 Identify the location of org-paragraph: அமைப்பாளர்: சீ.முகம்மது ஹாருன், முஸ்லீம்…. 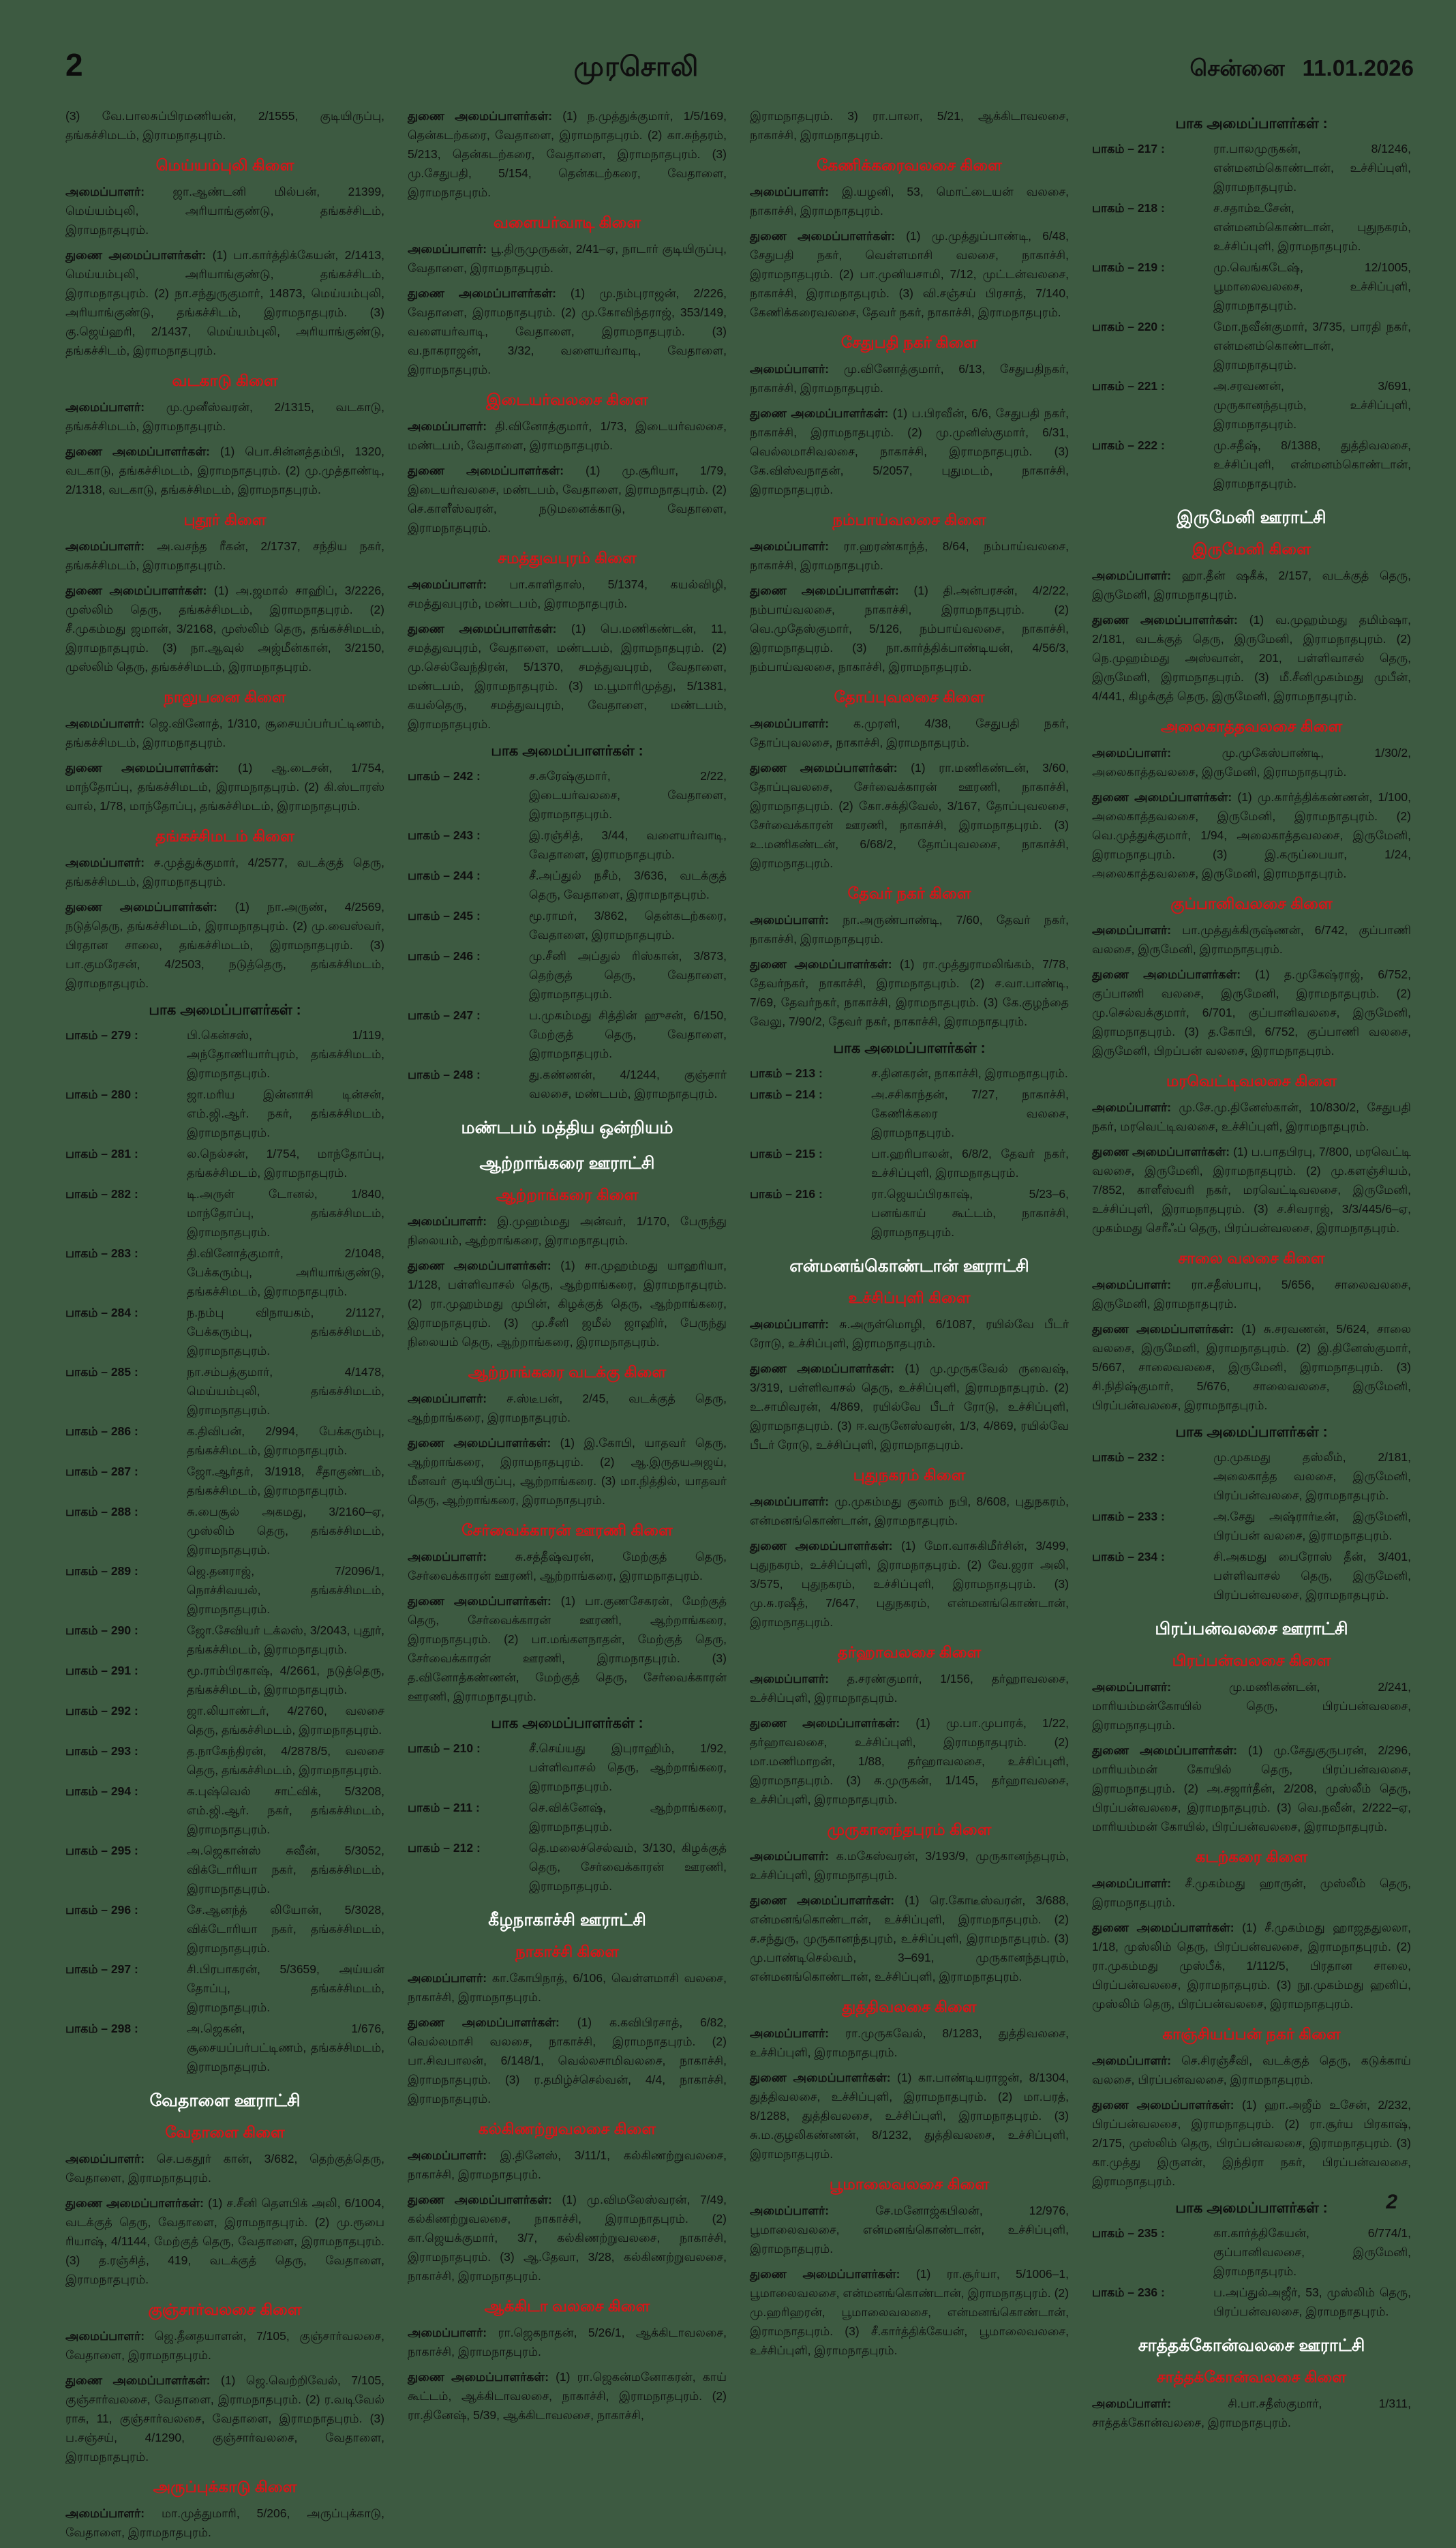
(1251, 1892).